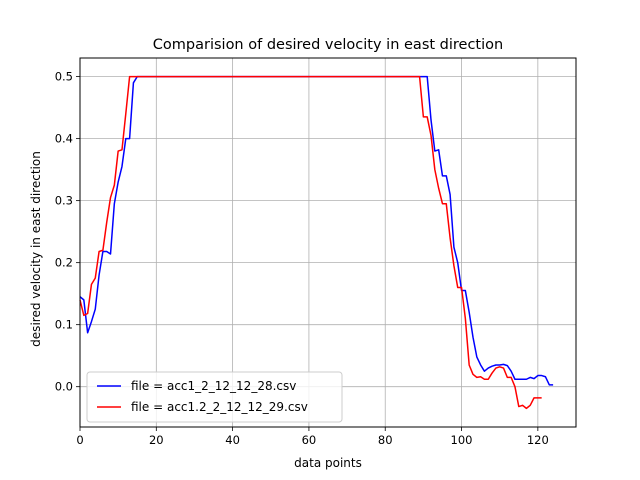 This screenshot has height=480, width=640. I want to click on legend-label: file = acc1_2_12_12_28.csv, so click(213, 386).